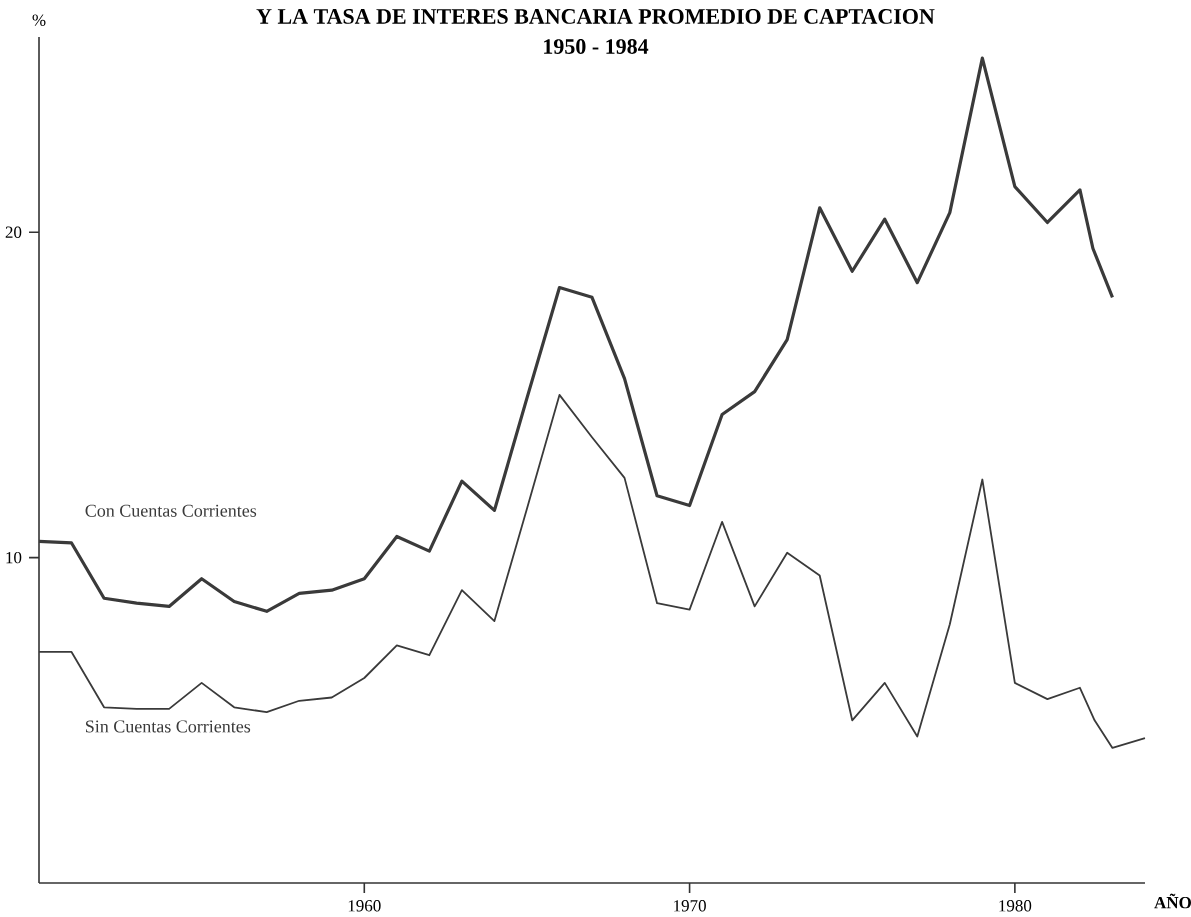 Image resolution: width=1191 pixels, height=917 pixels. I want to click on x-tick-label: 1960, so click(364, 906).